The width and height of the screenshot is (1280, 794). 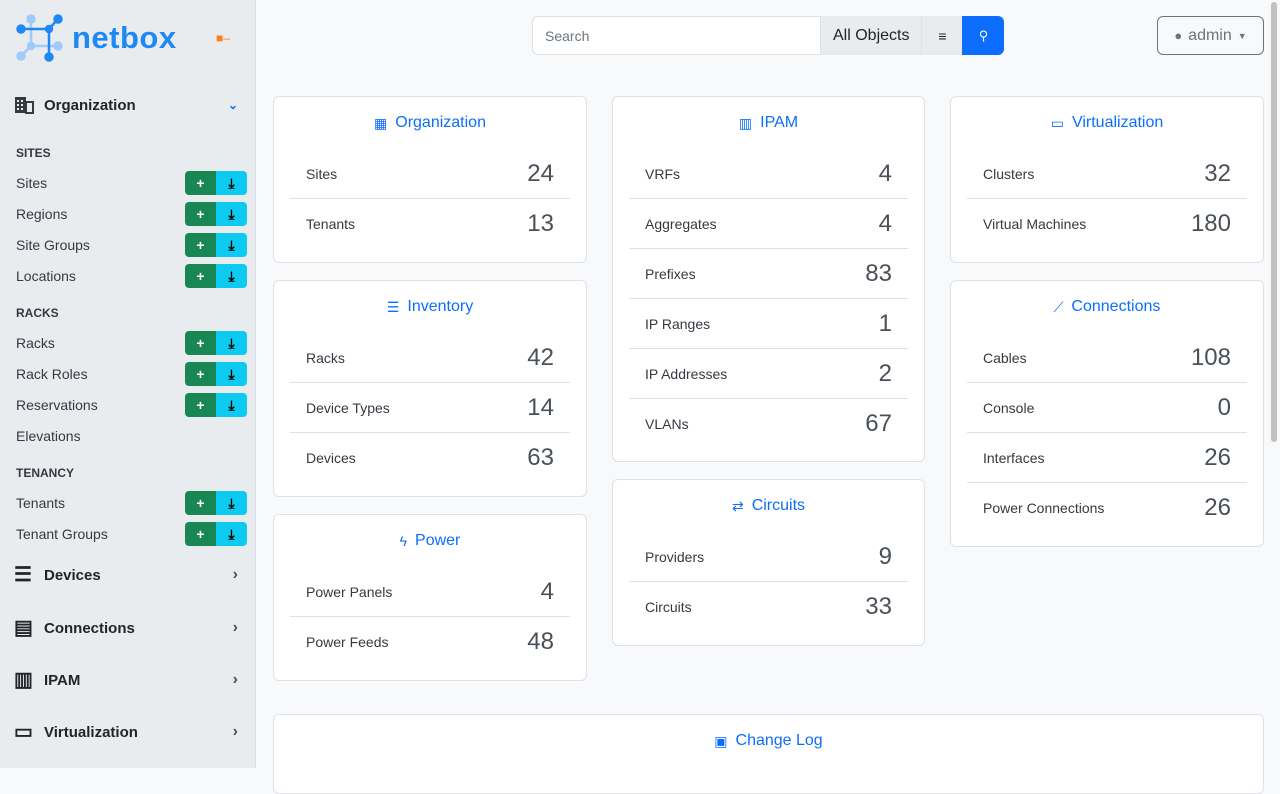 What do you see at coordinates (768, 324) in the screenshot?
I see `stat-row: IP Ranges 1` at bounding box center [768, 324].